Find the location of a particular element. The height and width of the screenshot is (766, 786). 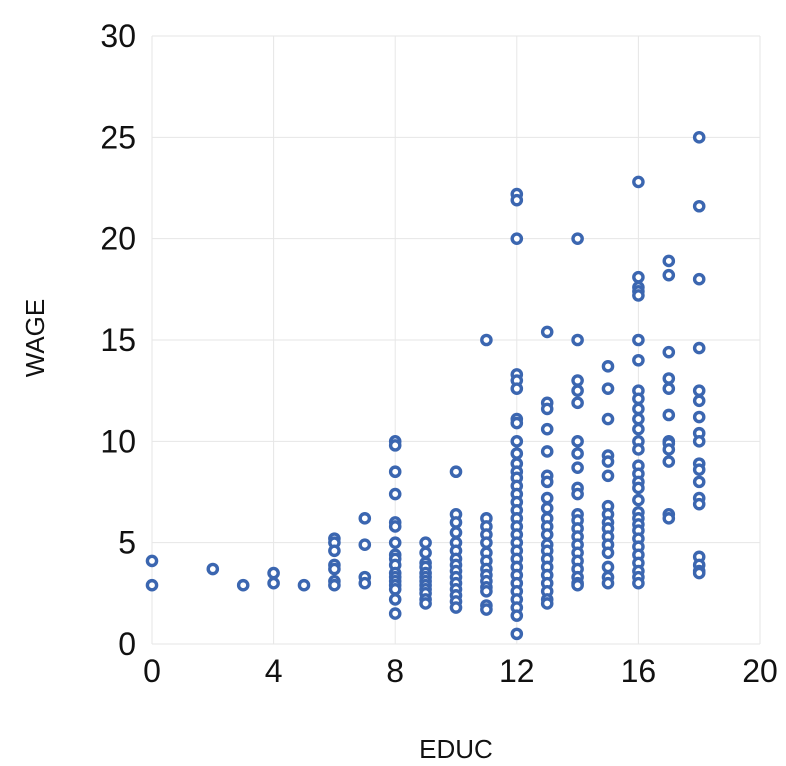

x-tick-label: 8 is located at coordinates (395, 671).